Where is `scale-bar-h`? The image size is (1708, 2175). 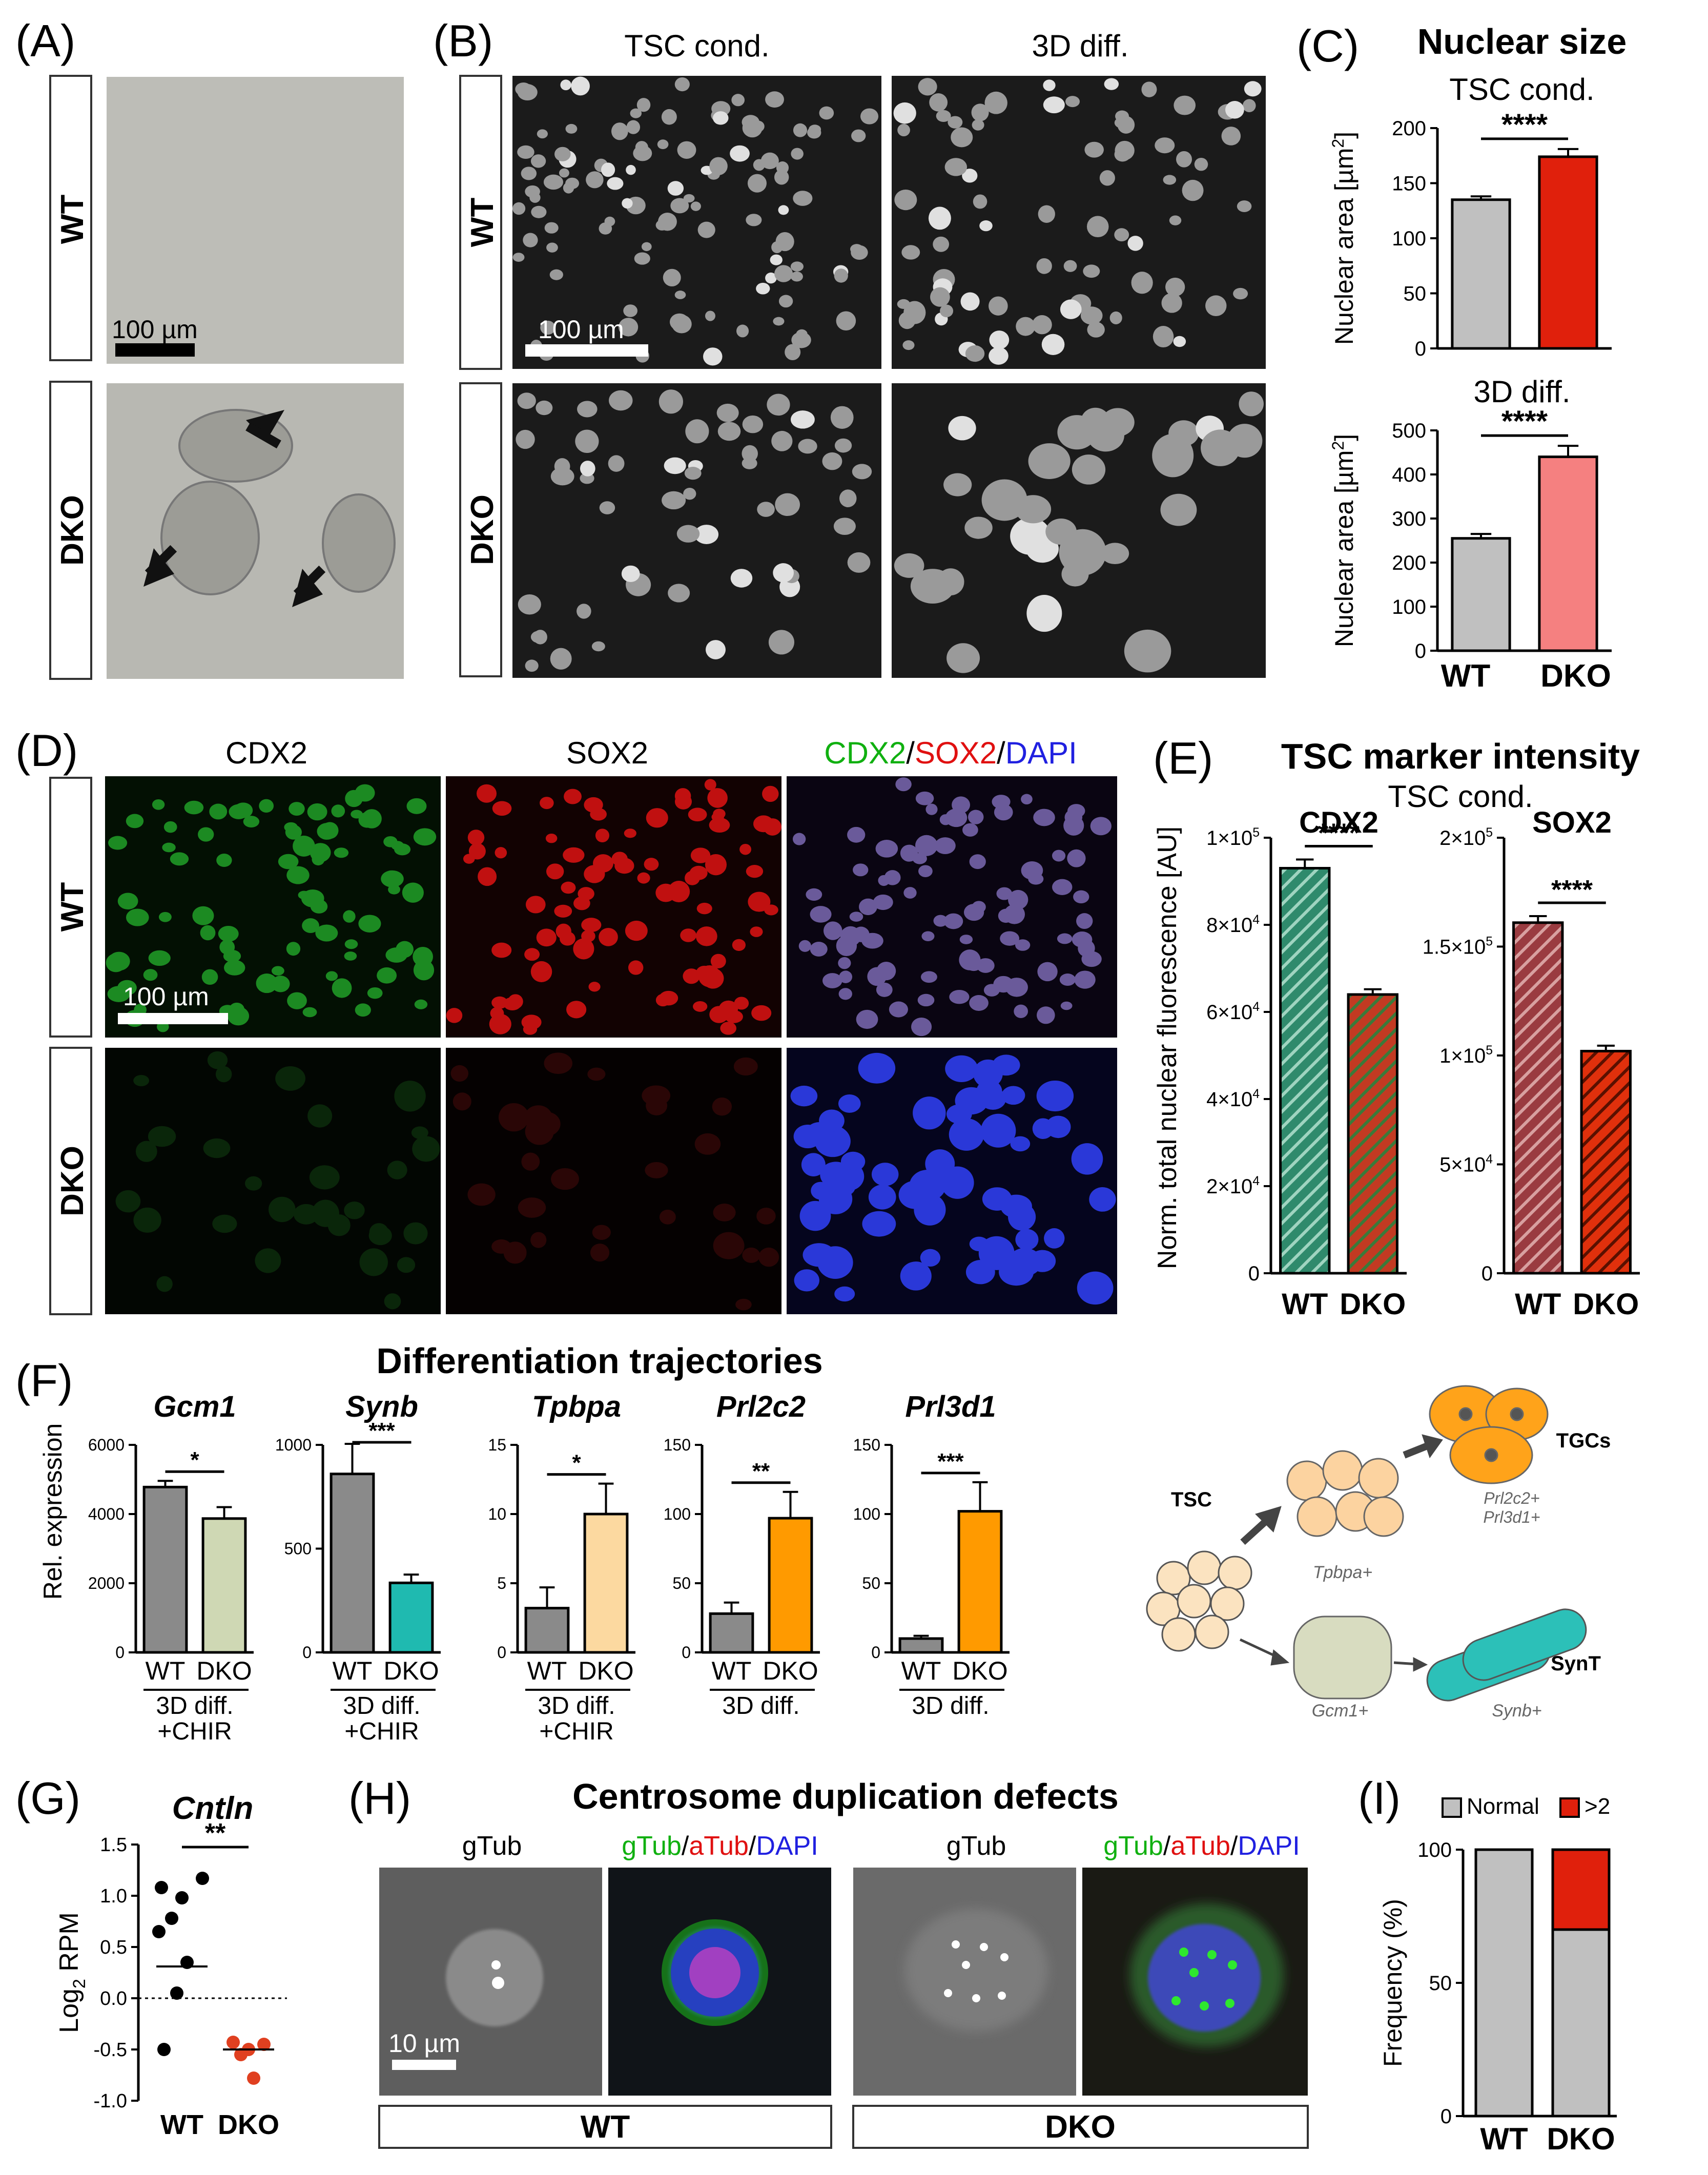 scale-bar-h is located at coordinates (424, 2065).